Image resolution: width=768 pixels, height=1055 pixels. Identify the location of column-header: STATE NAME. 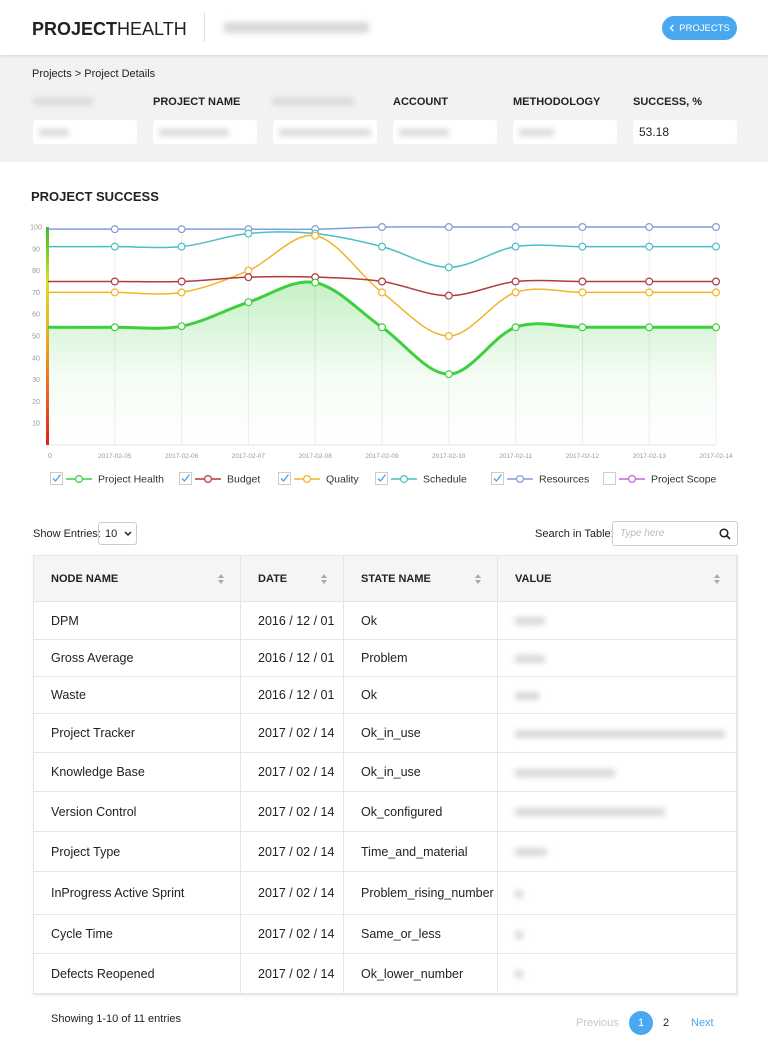
(421, 579).